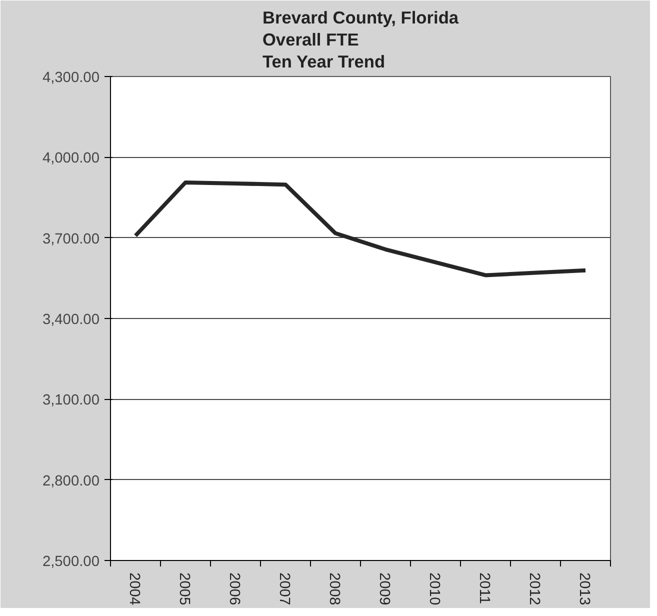 This screenshot has height=616, width=657. Describe the element at coordinates (71, 239) in the screenshot. I see `y-tick-label: 3,700.00` at that location.